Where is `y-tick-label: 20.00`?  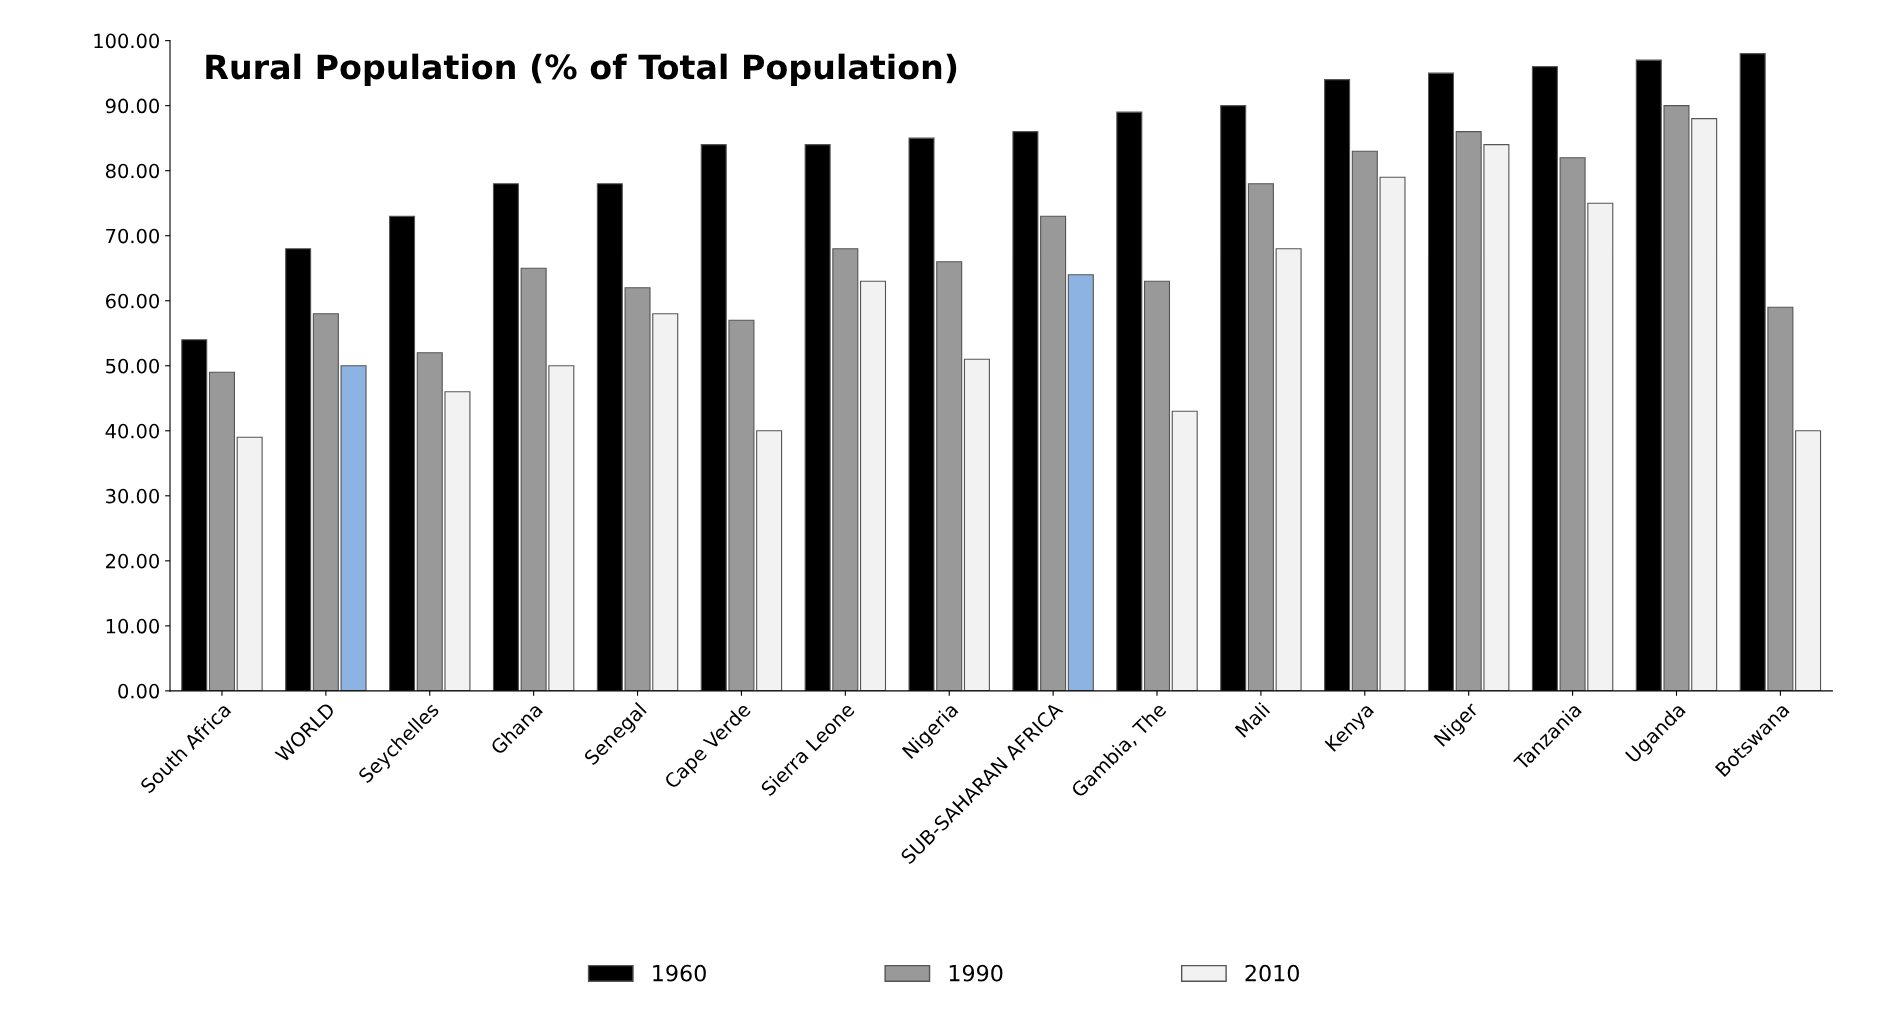 y-tick-label: 20.00 is located at coordinates (132, 561).